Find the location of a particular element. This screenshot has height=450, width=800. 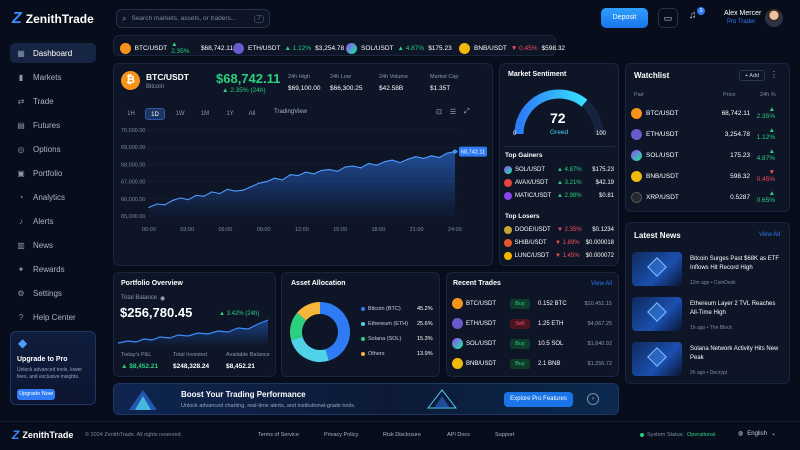

sidebar-item-settings: ⚙ Settings is located at coordinates (53, 293).